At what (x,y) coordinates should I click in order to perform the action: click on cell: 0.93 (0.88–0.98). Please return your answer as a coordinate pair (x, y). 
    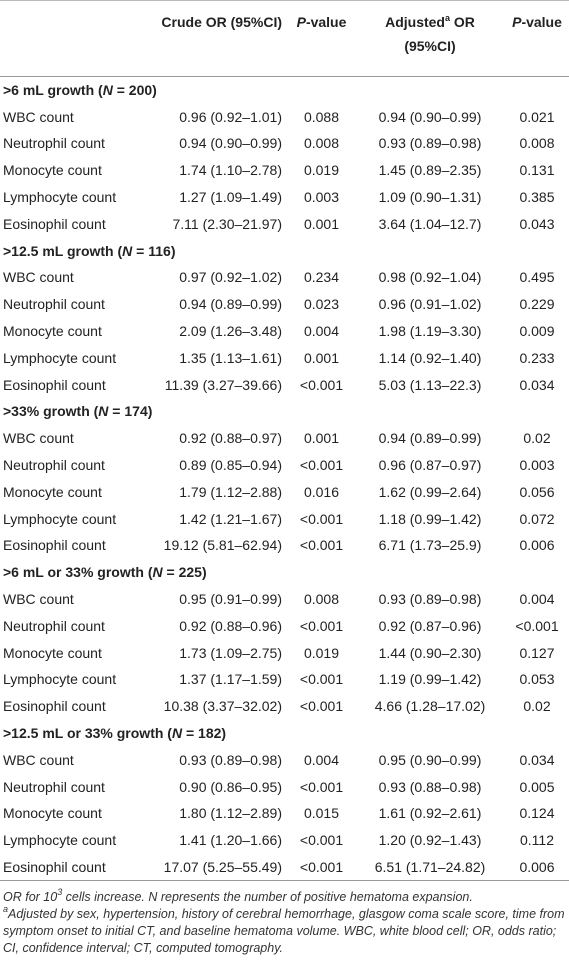
    Looking at the image, I should click on (430, 786).